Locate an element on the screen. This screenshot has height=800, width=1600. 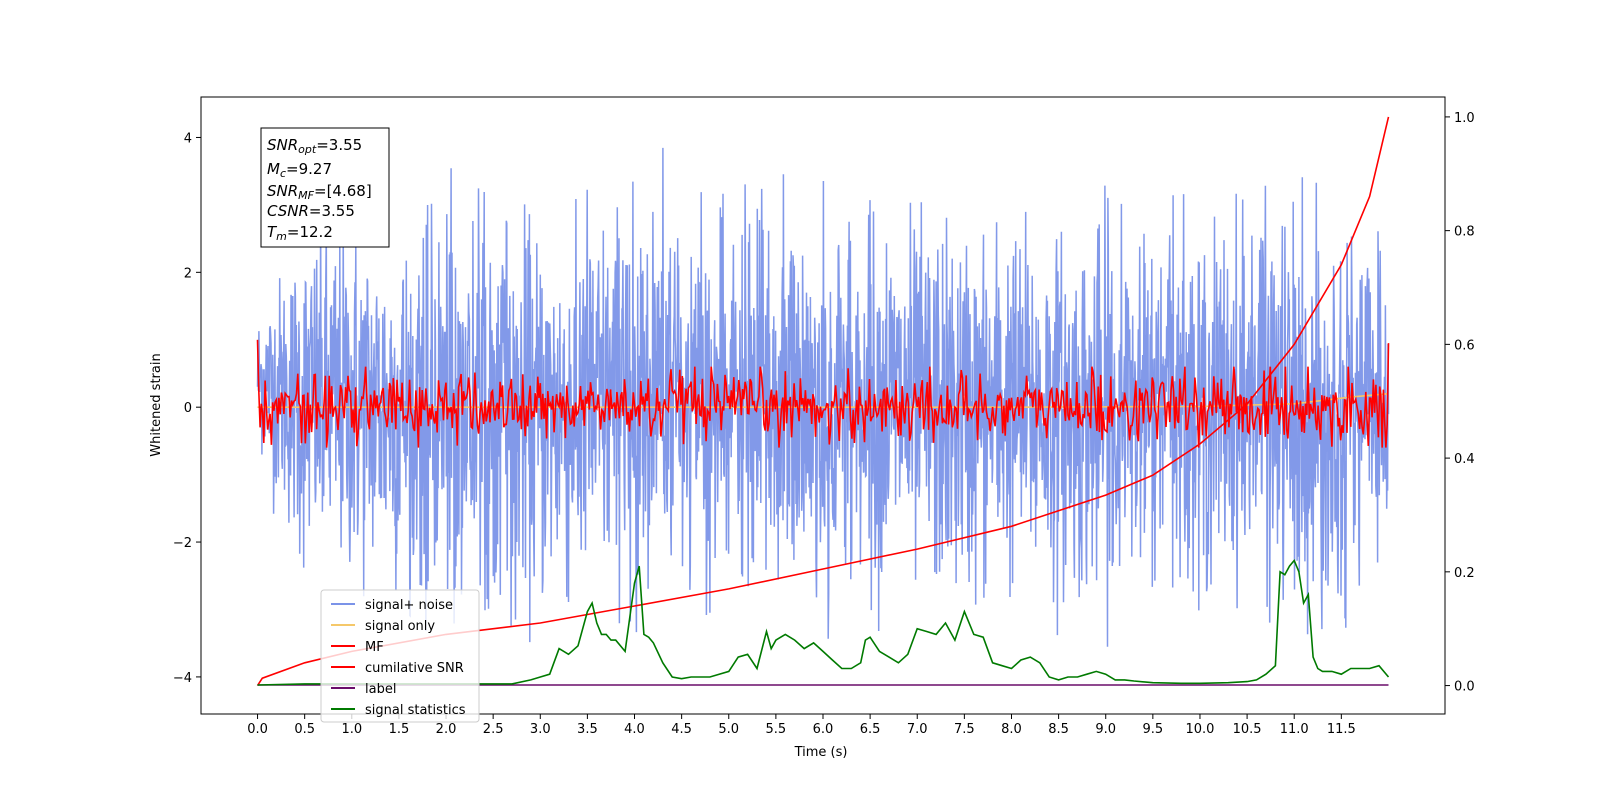
y2-tick-label: 0.4 is located at coordinates (1464, 459).